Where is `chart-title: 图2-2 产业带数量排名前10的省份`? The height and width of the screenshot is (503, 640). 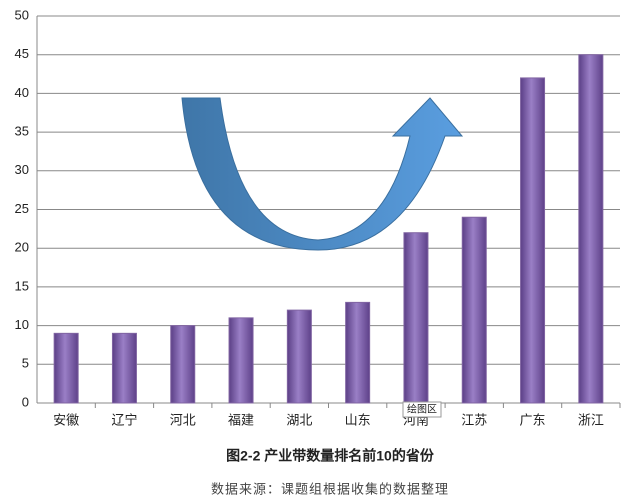 chart-title: 图2-2 产业带数量排名前10的省份 is located at coordinates (330, 456).